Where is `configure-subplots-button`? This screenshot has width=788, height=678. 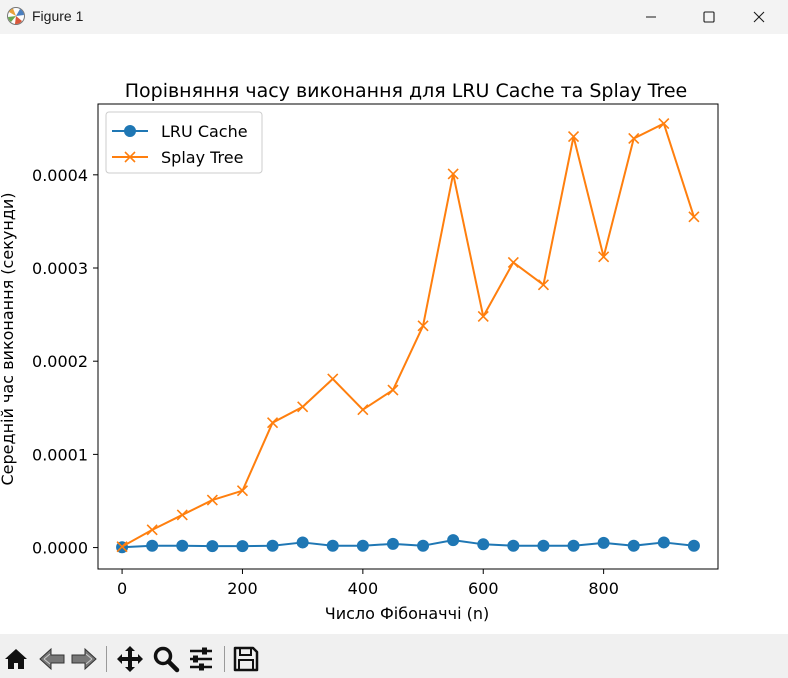 configure-subplots-button is located at coordinates (201, 659).